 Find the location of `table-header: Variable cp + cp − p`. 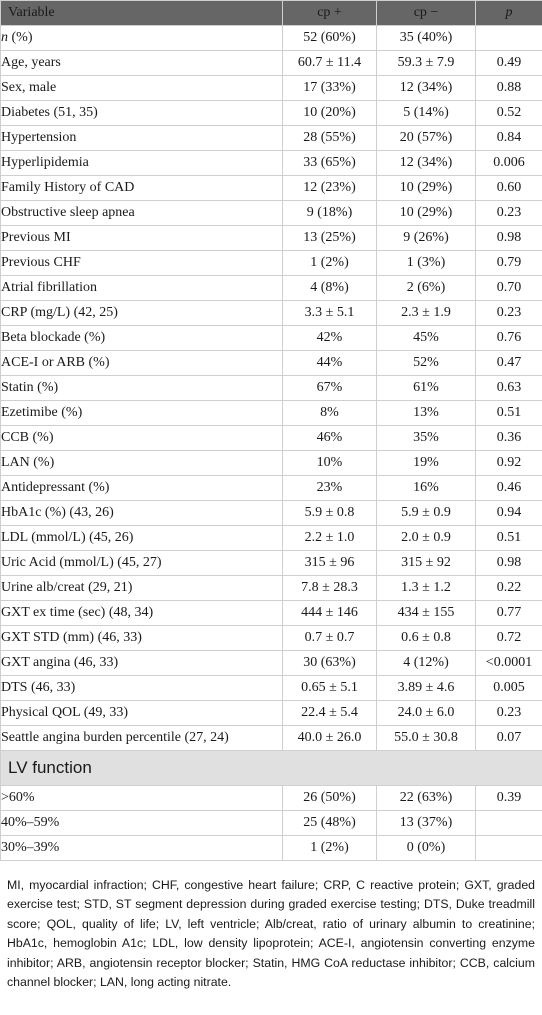

table-header: Variable cp + cp − p is located at coordinates (271, 13).